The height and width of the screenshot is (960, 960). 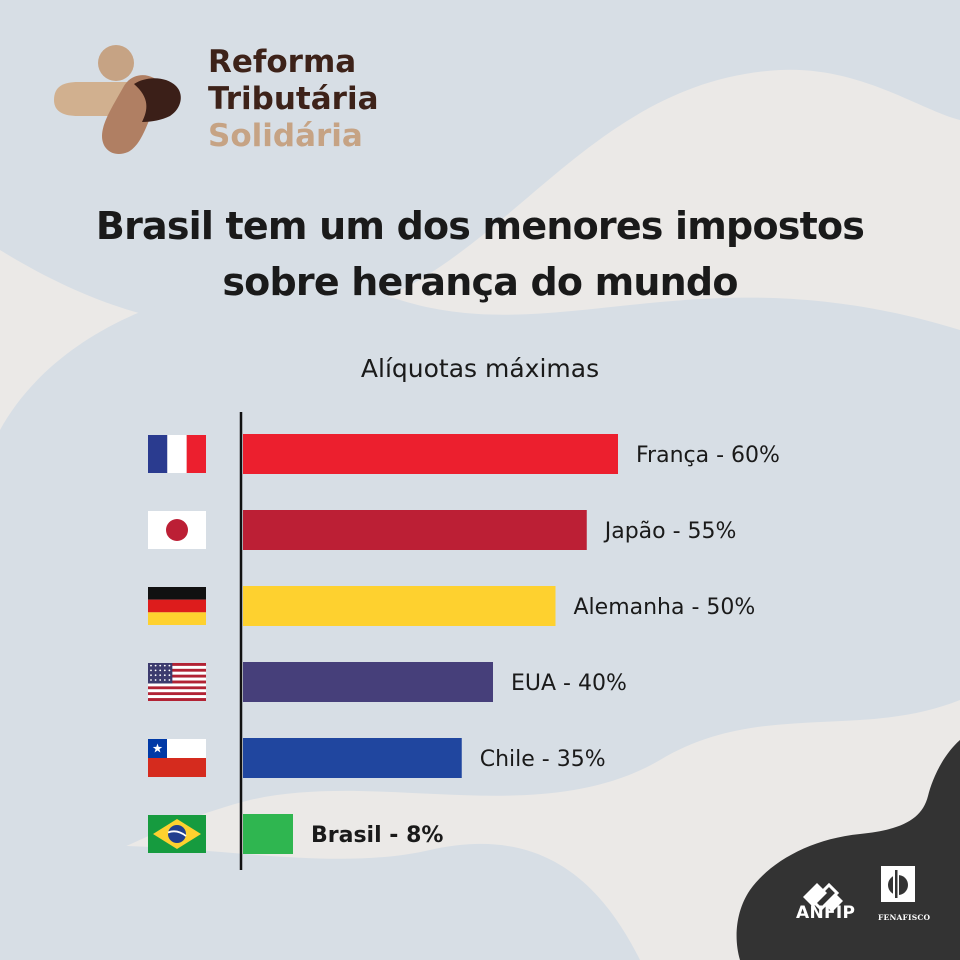 What do you see at coordinates (177, 644) in the screenshot?
I see `flags-group` at bounding box center [177, 644].